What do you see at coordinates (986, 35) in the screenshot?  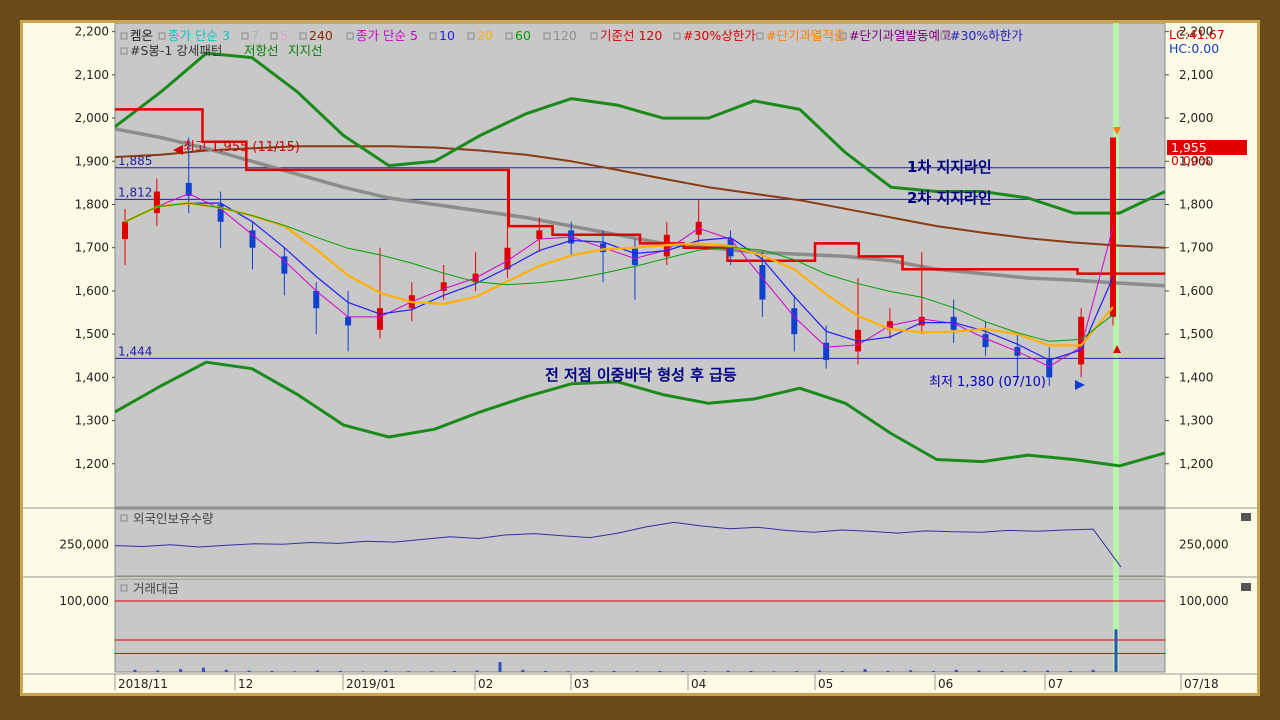 I see `legend-item: #30%하한가` at bounding box center [986, 35].